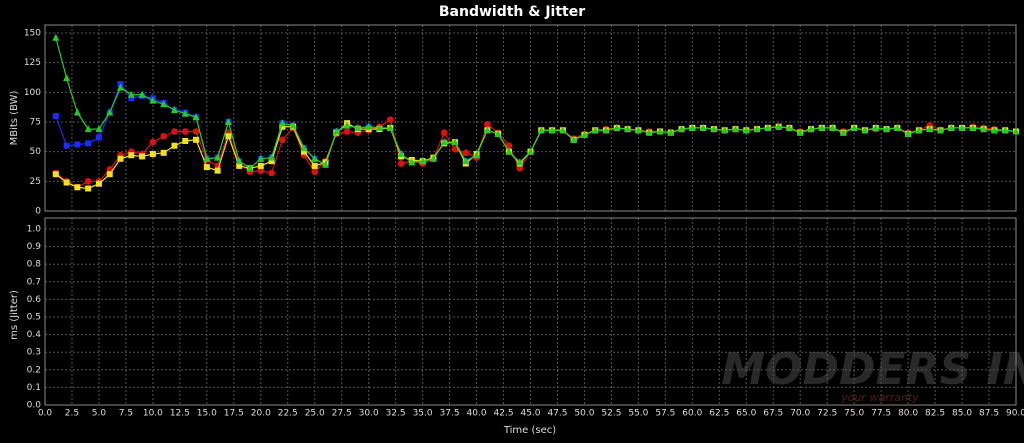 This screenshot has width=1024, height=443. What do you see at coordinates (342, 414) in the screenshot?
I see `x-tick-label: 27.5` at bounding box center [342, 414].